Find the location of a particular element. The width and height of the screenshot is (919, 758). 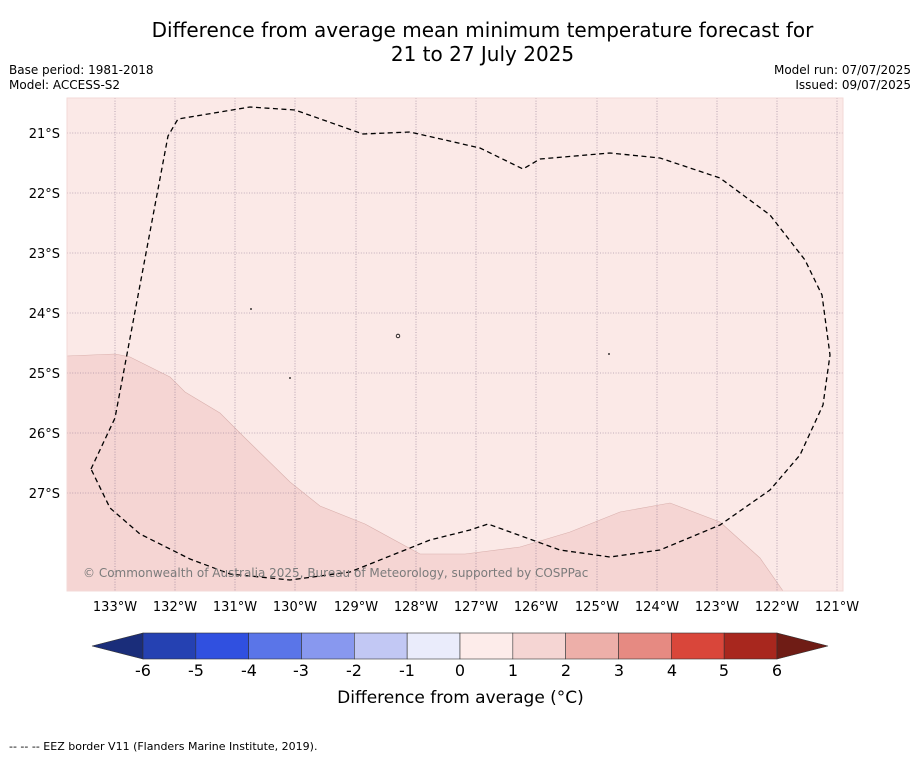

title-line-2: 21 to 27 July 2025 is located at coordinates (482, 54).